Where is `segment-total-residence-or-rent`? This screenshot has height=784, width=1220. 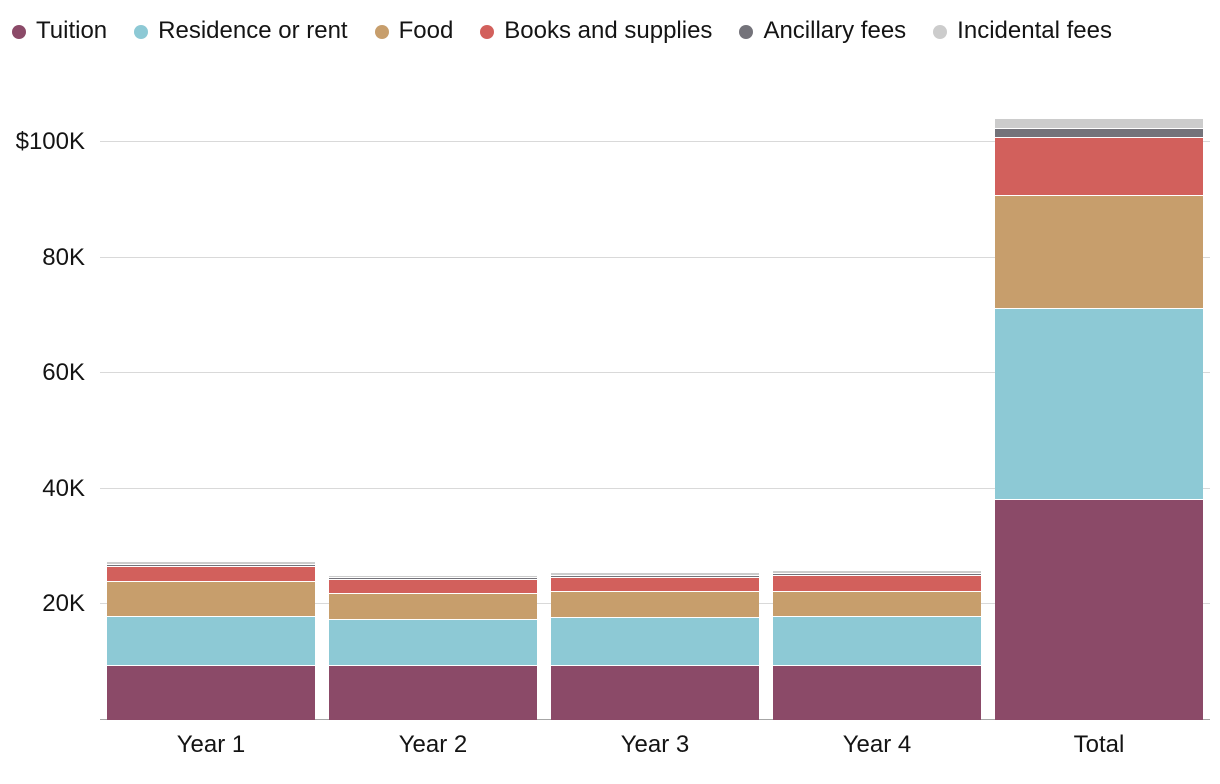
segment-total-residence-or-rent is located at coordinates (1099, 403).